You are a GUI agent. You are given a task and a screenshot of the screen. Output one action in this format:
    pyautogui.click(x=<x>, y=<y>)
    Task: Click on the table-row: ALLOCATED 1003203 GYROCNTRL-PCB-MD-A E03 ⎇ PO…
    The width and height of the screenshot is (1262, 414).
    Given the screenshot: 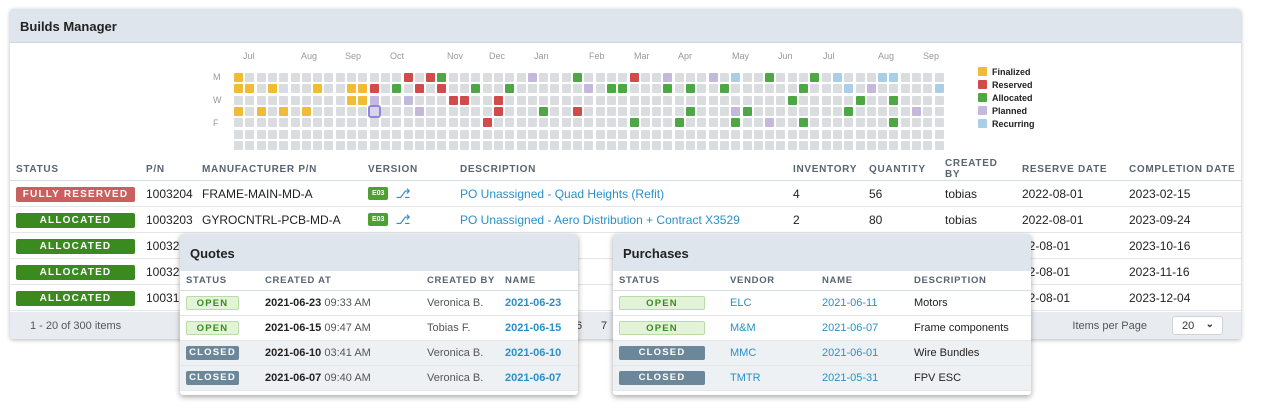 What is the action you would take?
    pyautogui.click(x=625, y=219)
    